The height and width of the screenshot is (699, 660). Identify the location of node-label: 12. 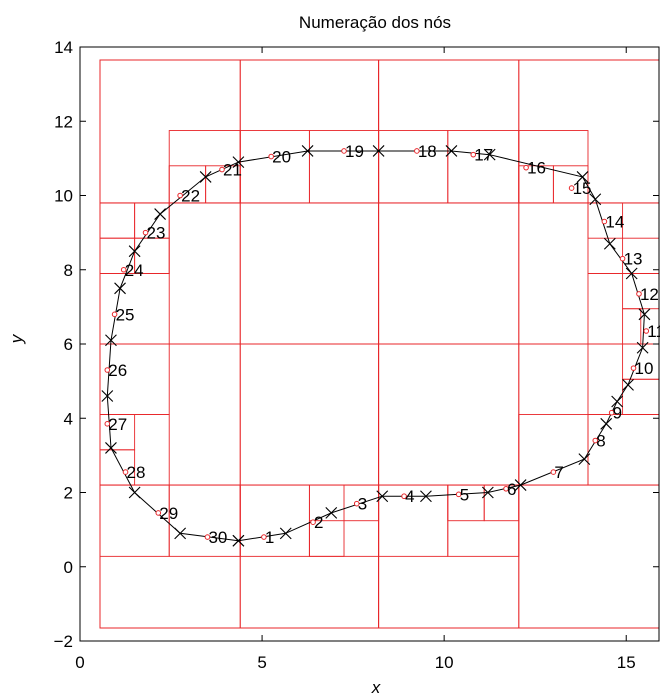
(649, 294).